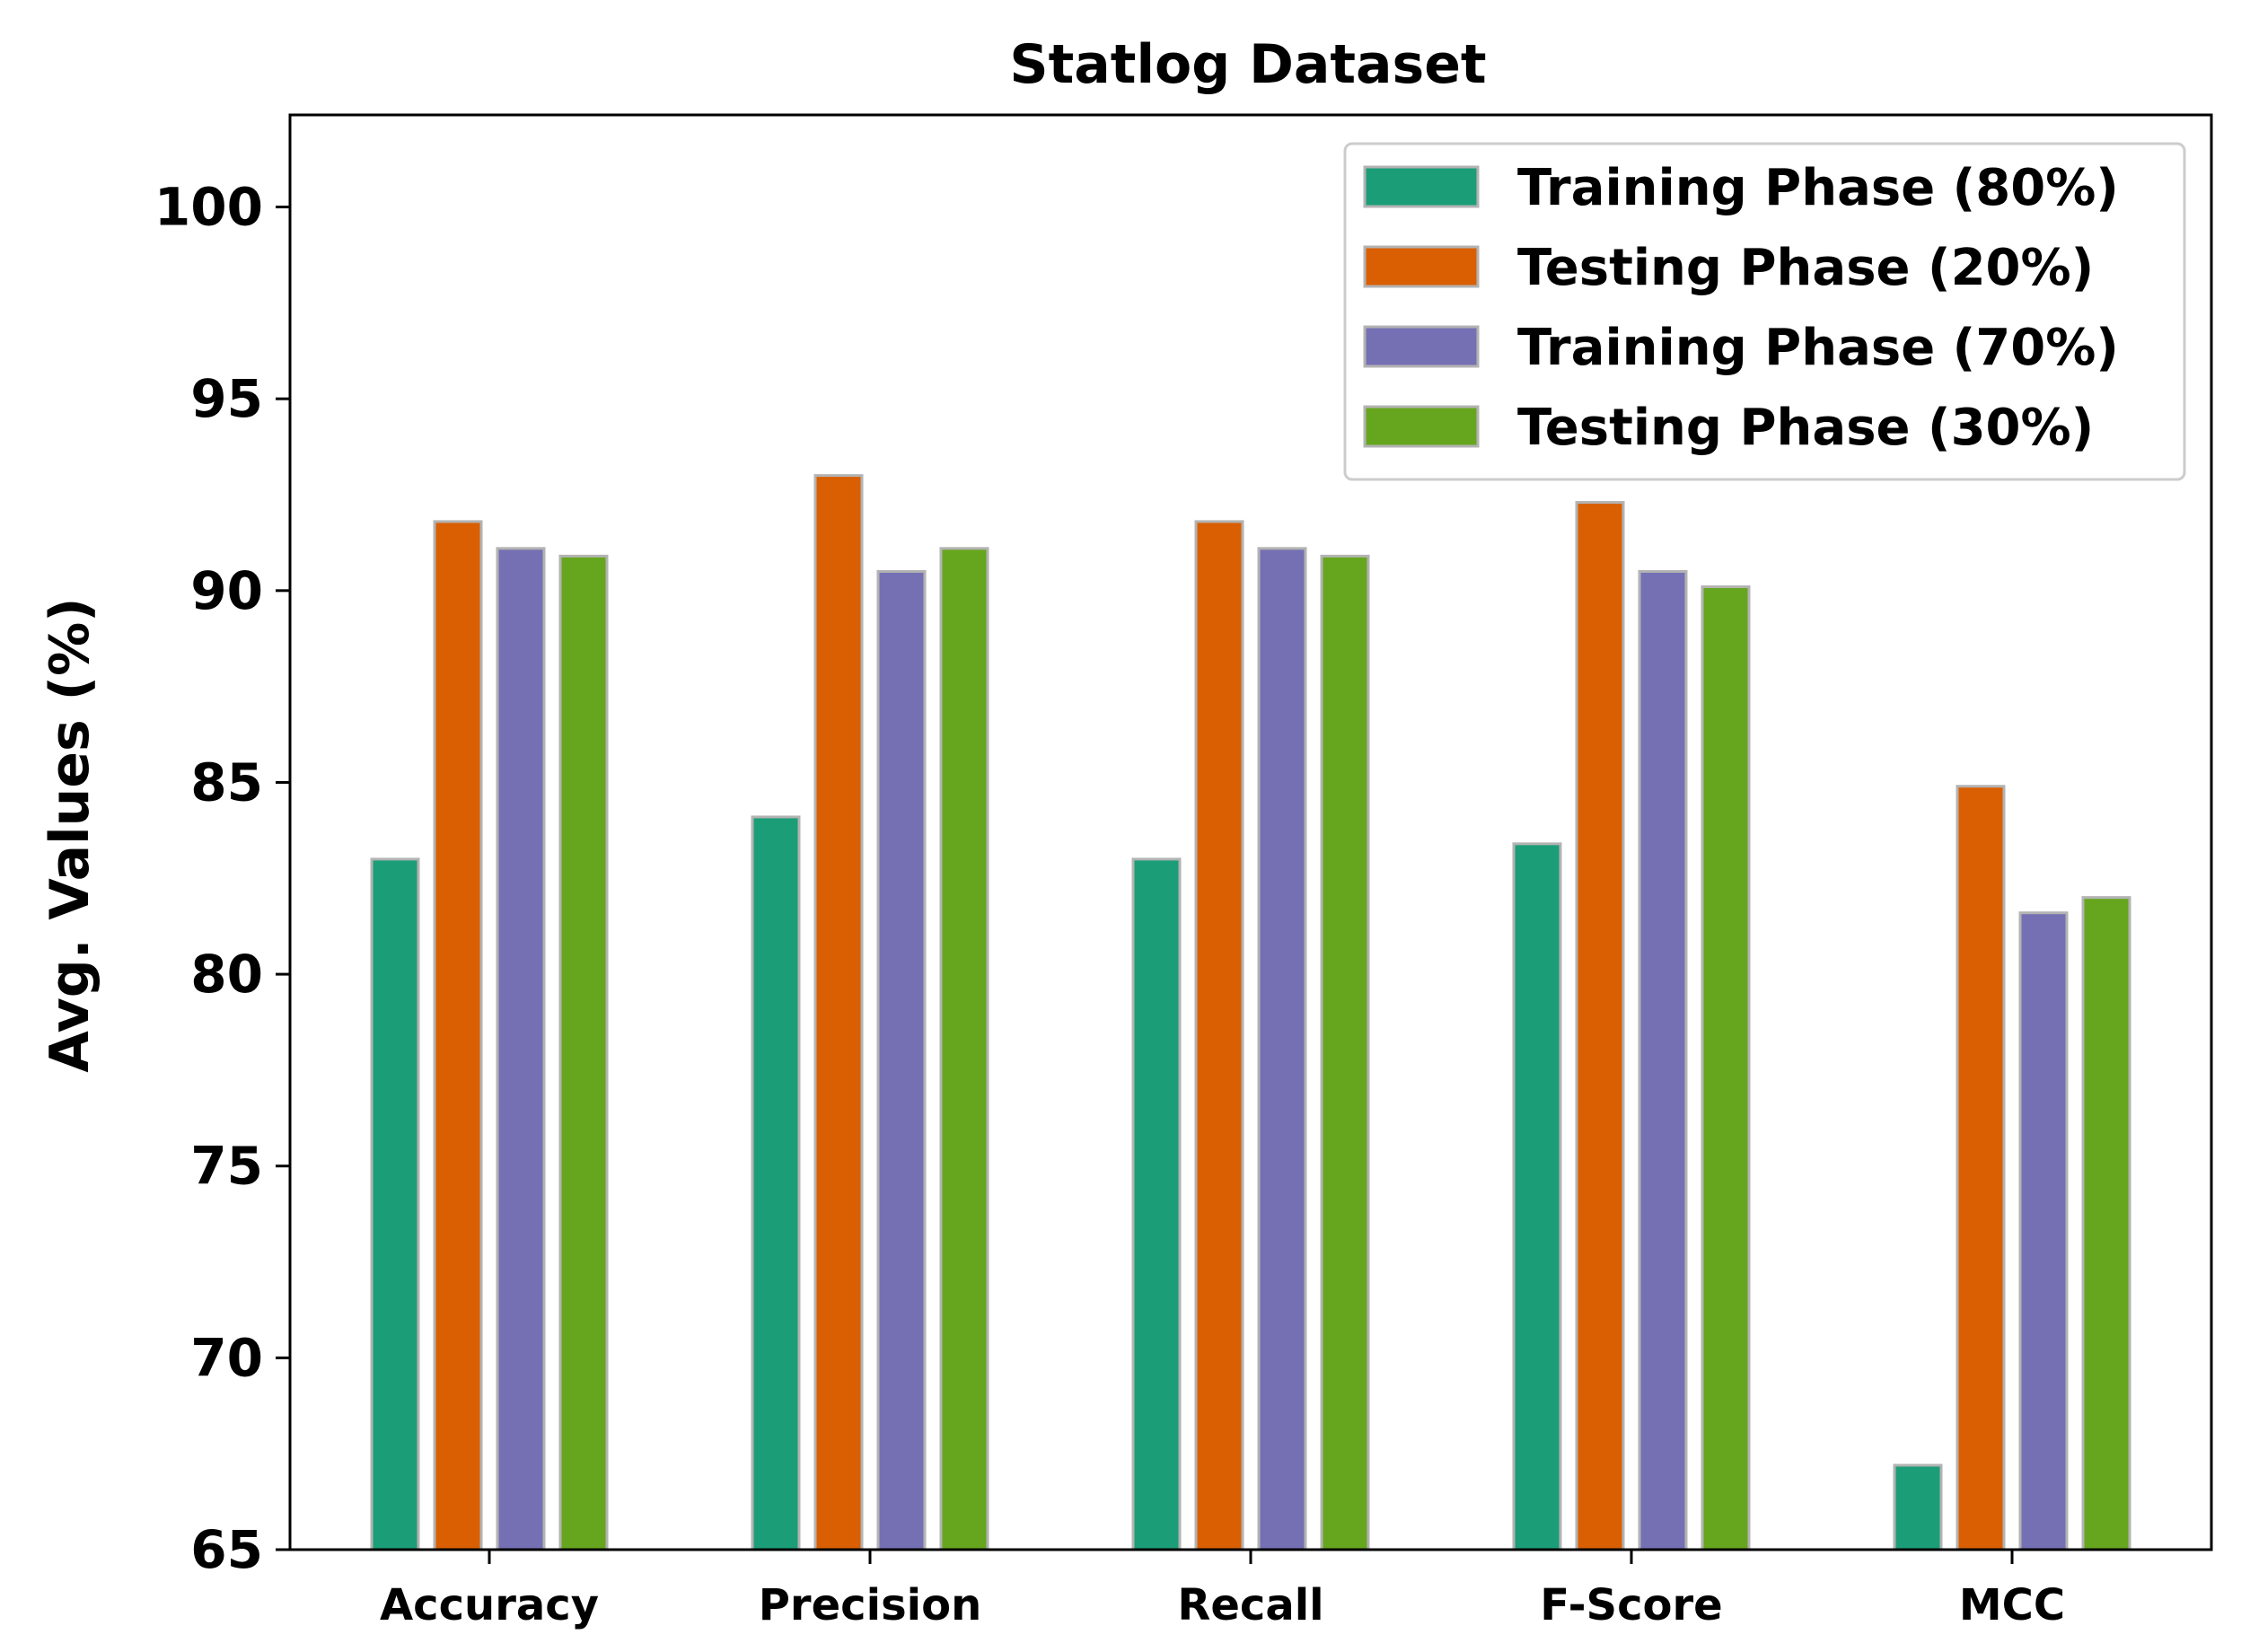 The image size is (2250, 1652). What do you see at coordinates (226, 782) in the screenshot?
I see `y-tick-label: 85` at bounding box center [226, 782].